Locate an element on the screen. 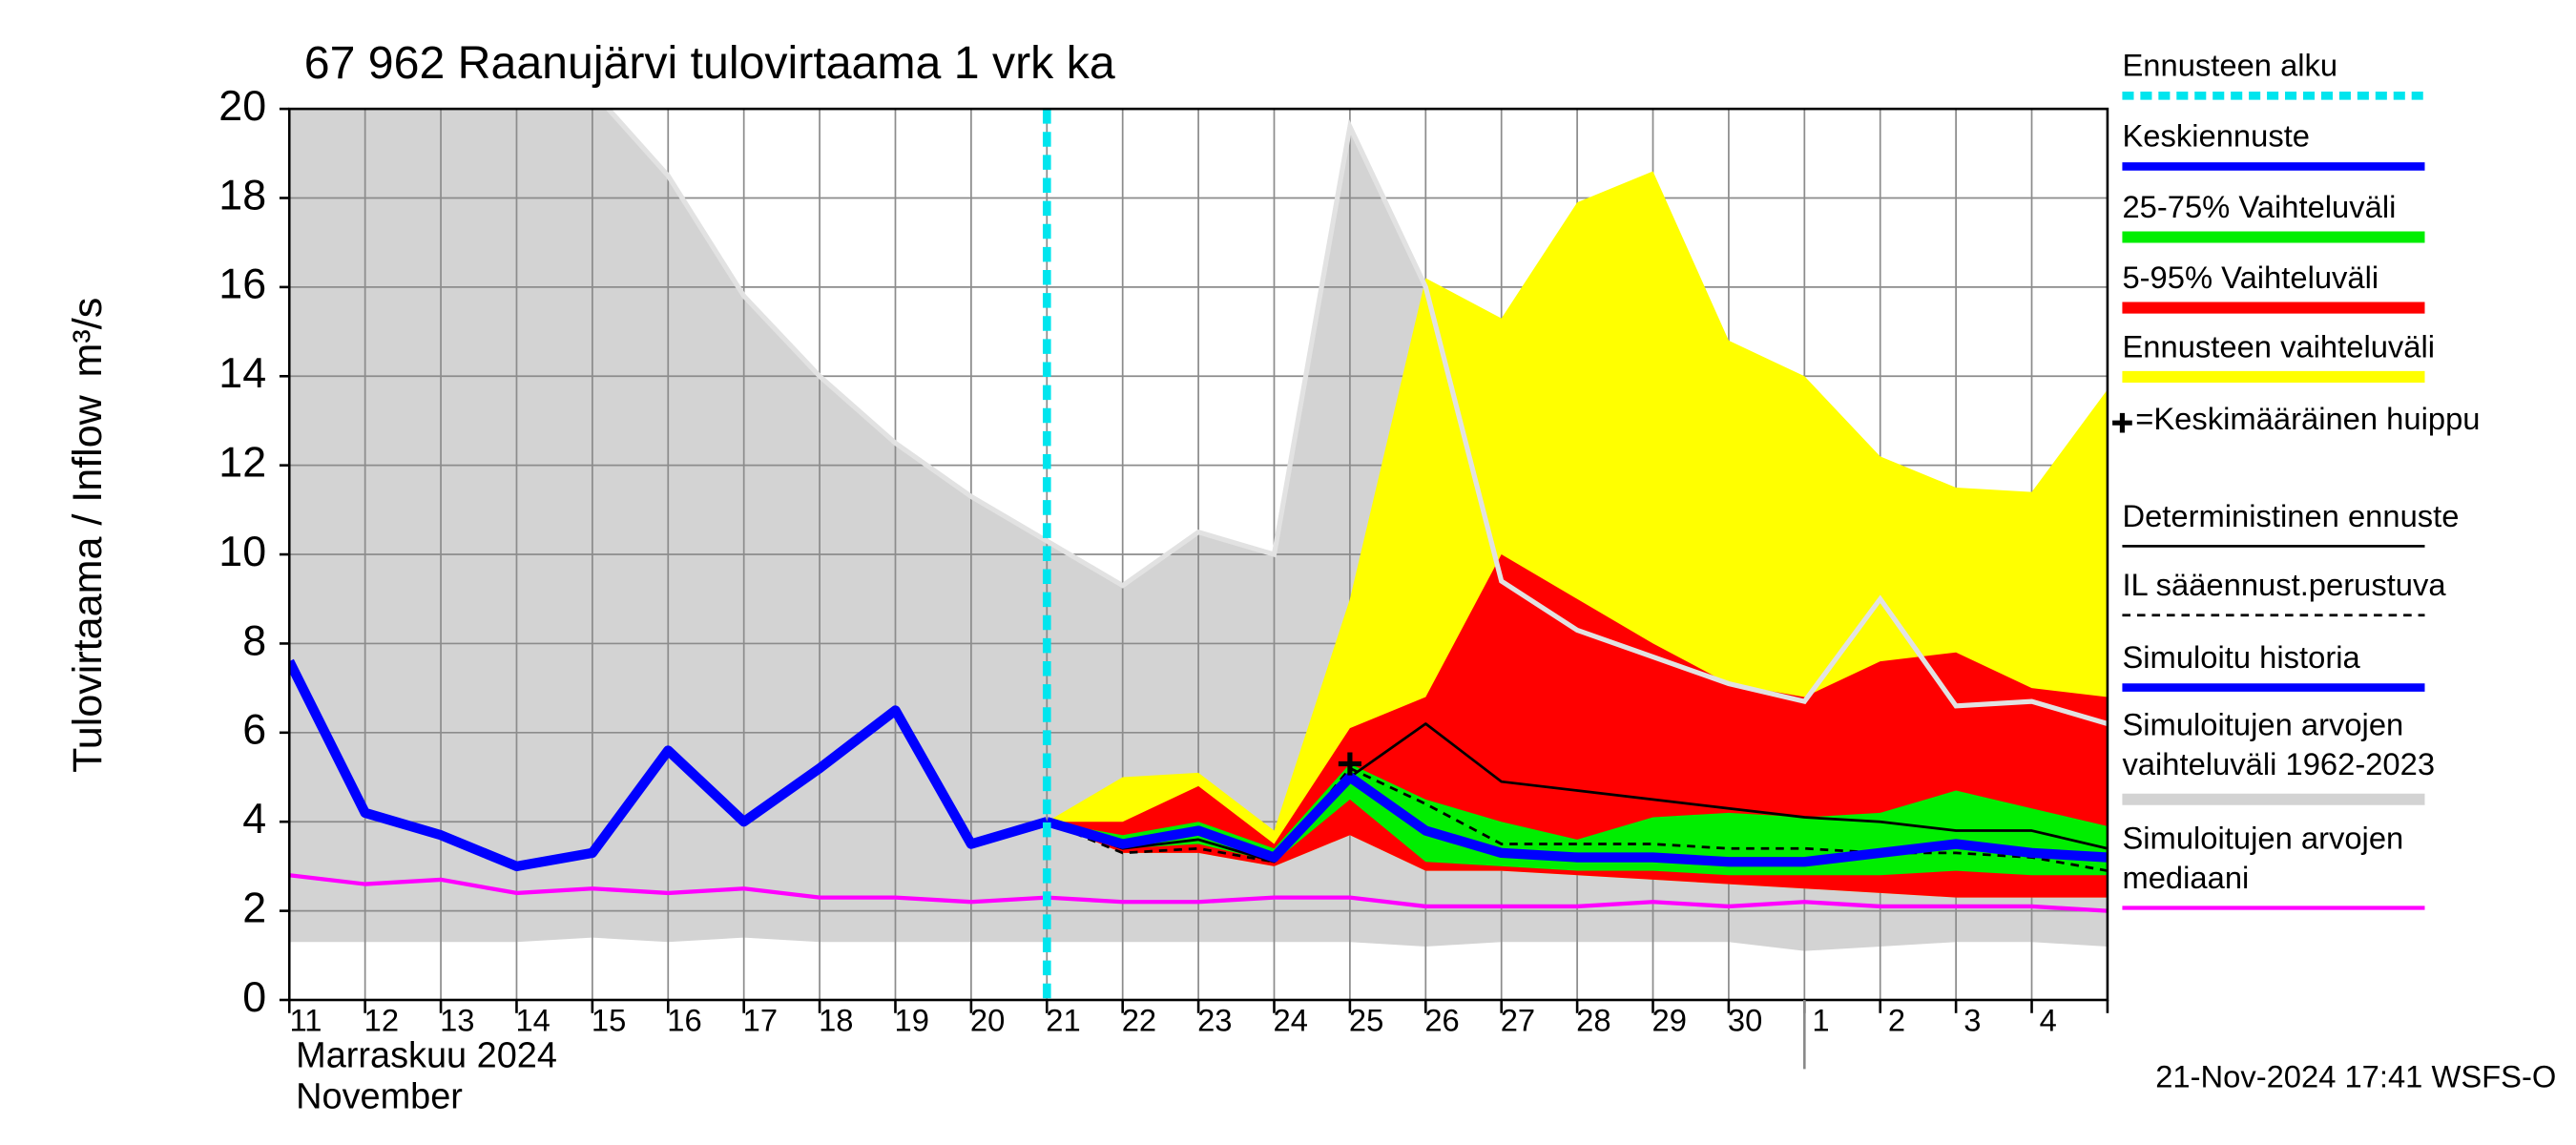 This screenshot has width=2576, height=1145. x-tick-label: 30 is located at coordinates (1745, 1021).